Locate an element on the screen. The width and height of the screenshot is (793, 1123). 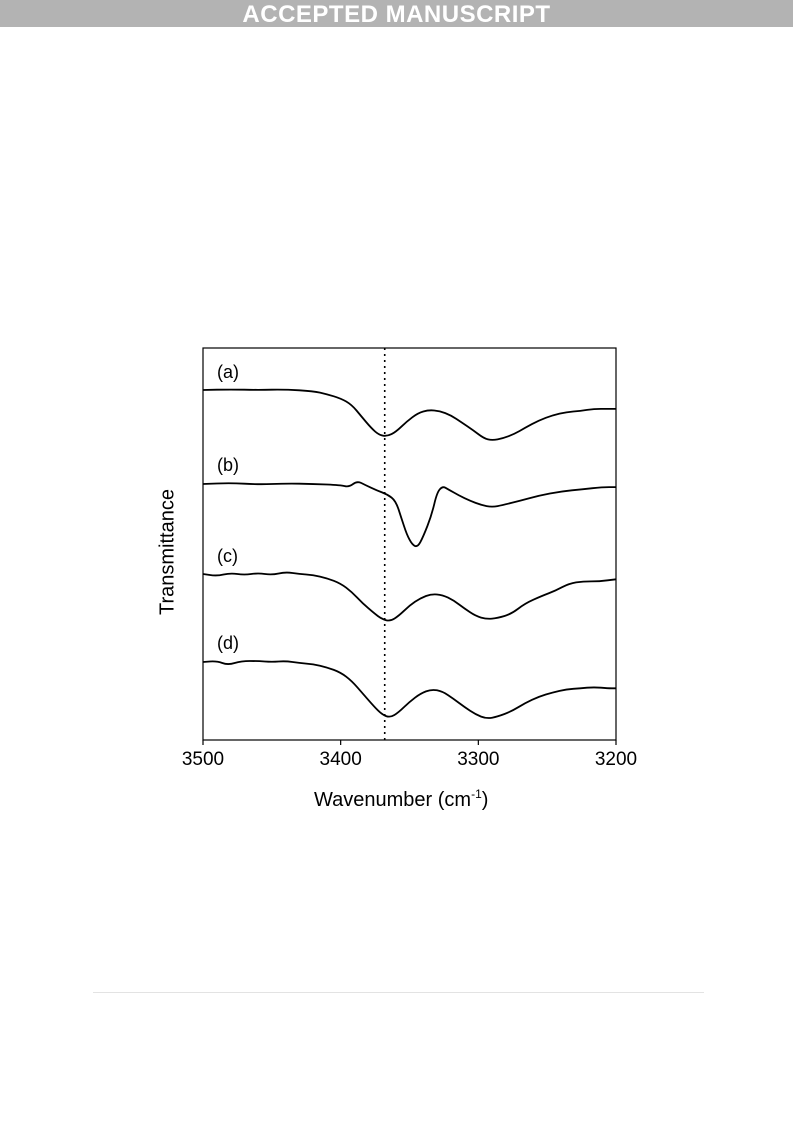
x-axis-label: Wavenumber (cm-1) is located at coordinates (401, 799).